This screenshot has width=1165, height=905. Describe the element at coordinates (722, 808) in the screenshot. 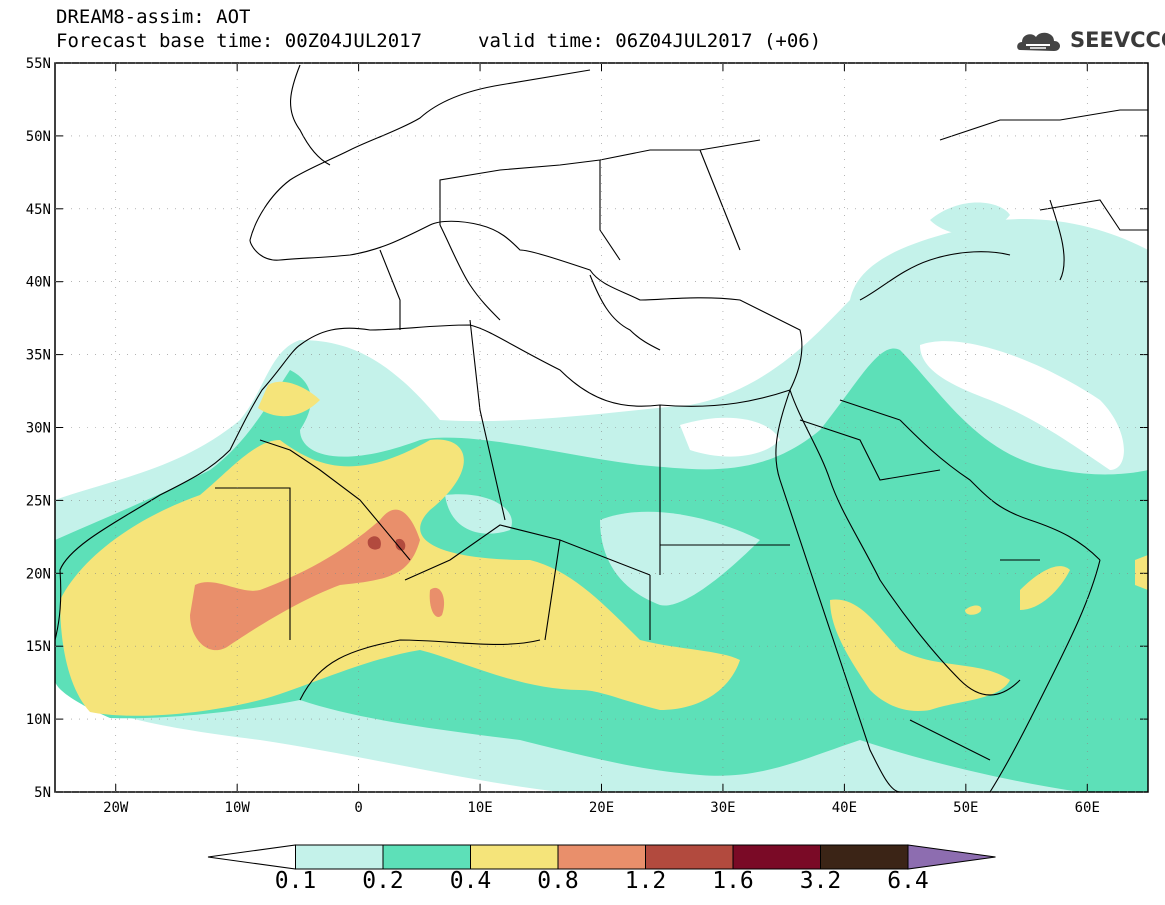

I see `lon-tick-label: 30E` at that location.